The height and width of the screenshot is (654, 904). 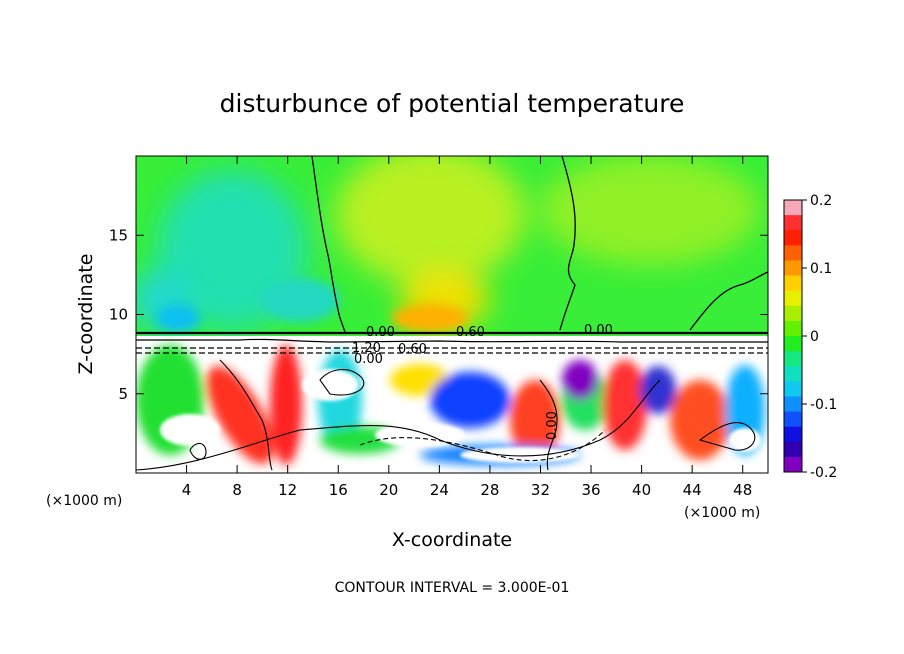 I want to click on x-tick-label: 28, so click(x=489, y=490).